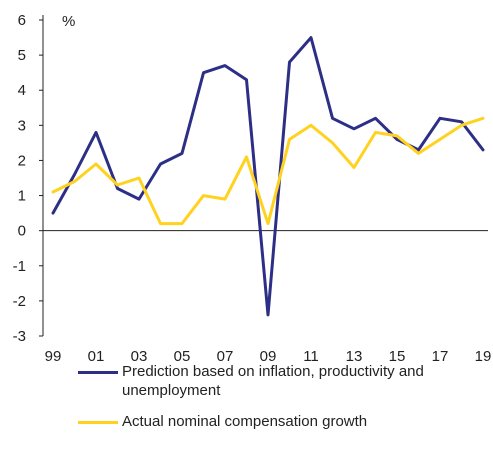 The height and width of the screenshot is (465, 493). I want to click on legend-label-actual: Actual nominal compensation growth, so click(245, 421).